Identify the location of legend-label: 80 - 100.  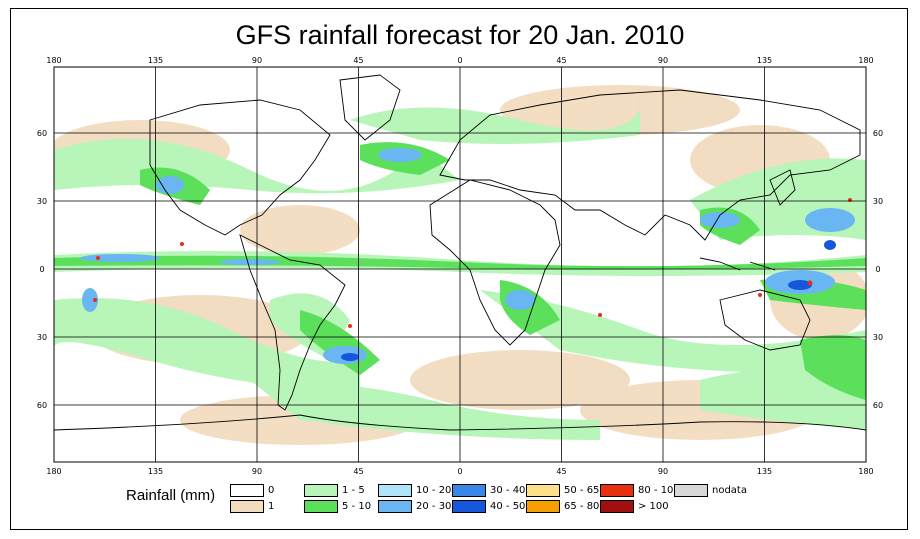
(659, 490).